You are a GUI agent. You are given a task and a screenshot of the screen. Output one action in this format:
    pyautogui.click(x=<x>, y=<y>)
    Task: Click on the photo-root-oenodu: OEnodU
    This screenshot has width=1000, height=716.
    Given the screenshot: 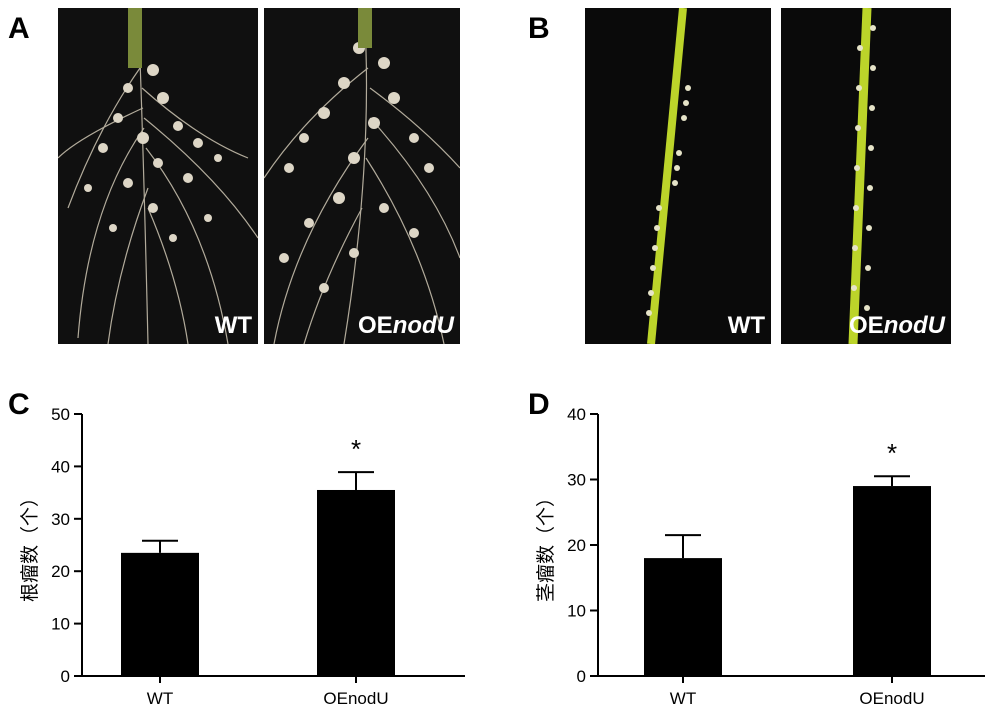 What is the action you would take?
    pyautogui.click(x=362, y=176)
    